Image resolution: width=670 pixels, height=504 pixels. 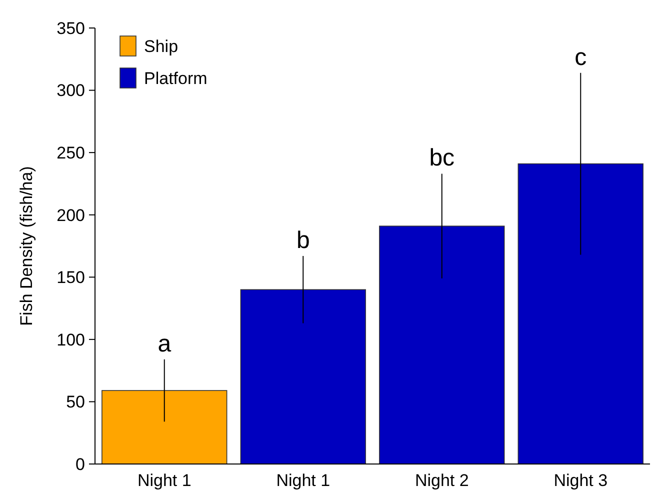 I want to click on y-tick-label: 50, so click(x=75, y=402).